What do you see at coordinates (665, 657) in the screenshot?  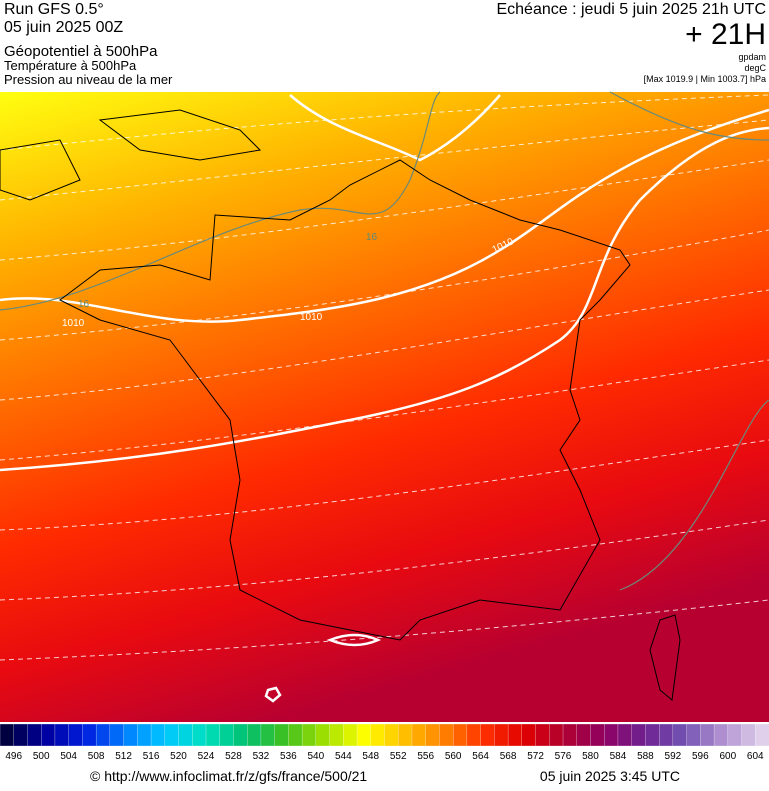 I see `corsica` at bounding box center [665, 657].